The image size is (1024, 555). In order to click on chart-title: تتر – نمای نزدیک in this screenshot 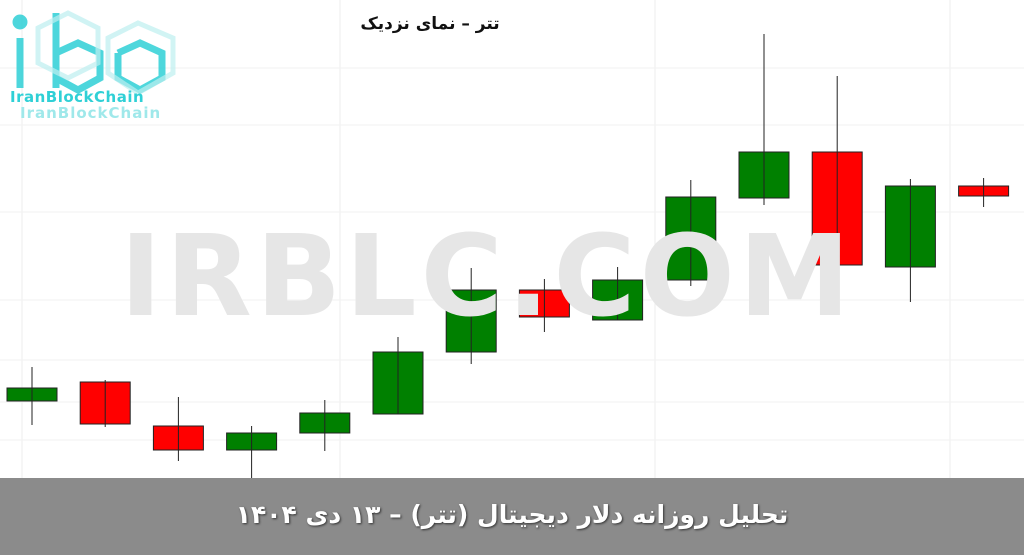, I will do `click(430, 24)`.